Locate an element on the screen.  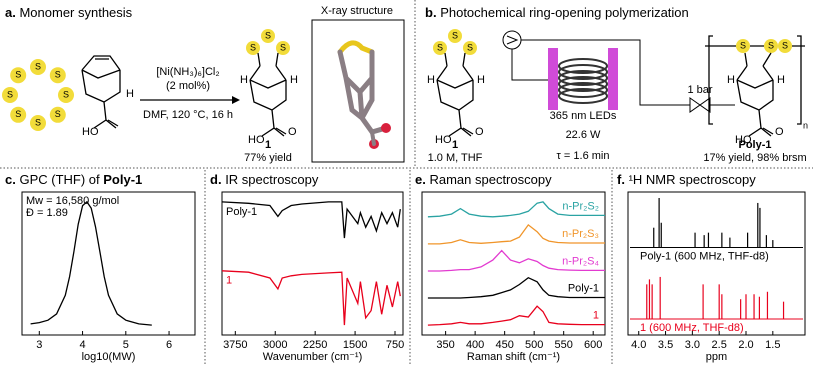
panel-label: c. is located at coordinates (10, 179).